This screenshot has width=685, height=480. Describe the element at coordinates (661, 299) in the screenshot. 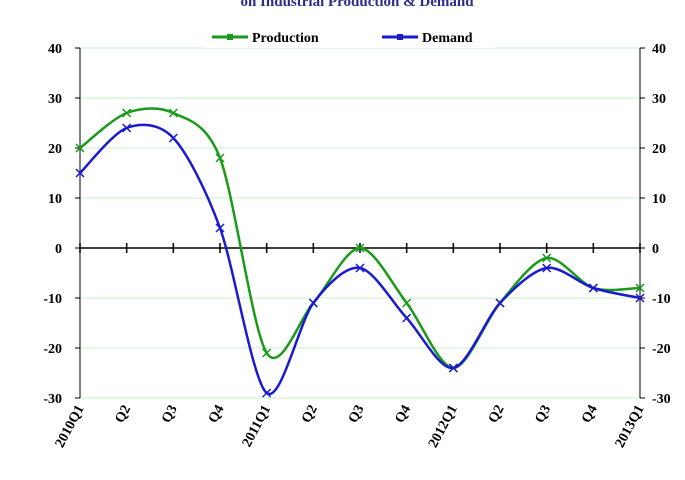

I see `y-tick-label-right: -10` at that location.